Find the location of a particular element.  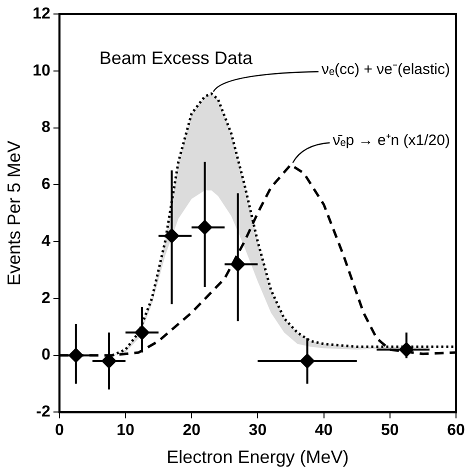

x-tick-label: 10 is located at coordinates (125, 431).